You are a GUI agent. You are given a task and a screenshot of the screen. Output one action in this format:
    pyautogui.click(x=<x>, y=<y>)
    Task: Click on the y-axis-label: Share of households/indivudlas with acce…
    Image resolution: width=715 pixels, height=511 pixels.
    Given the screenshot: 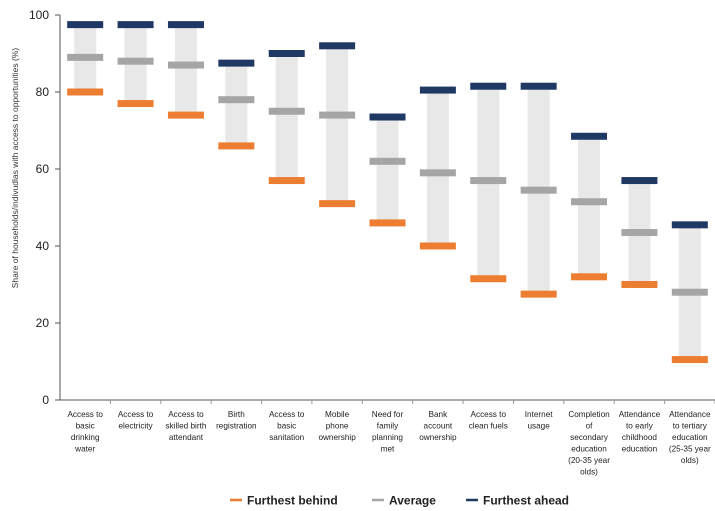 What is the action you would take?
    pyautogui.click(x=15, y=168)
    